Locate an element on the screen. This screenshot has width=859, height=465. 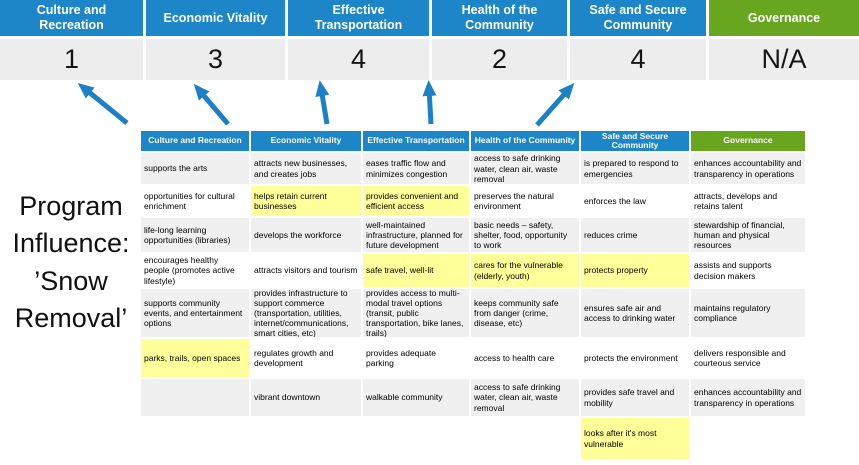
program-influence-label-line: Influence: is located at coordinates (71, 243).